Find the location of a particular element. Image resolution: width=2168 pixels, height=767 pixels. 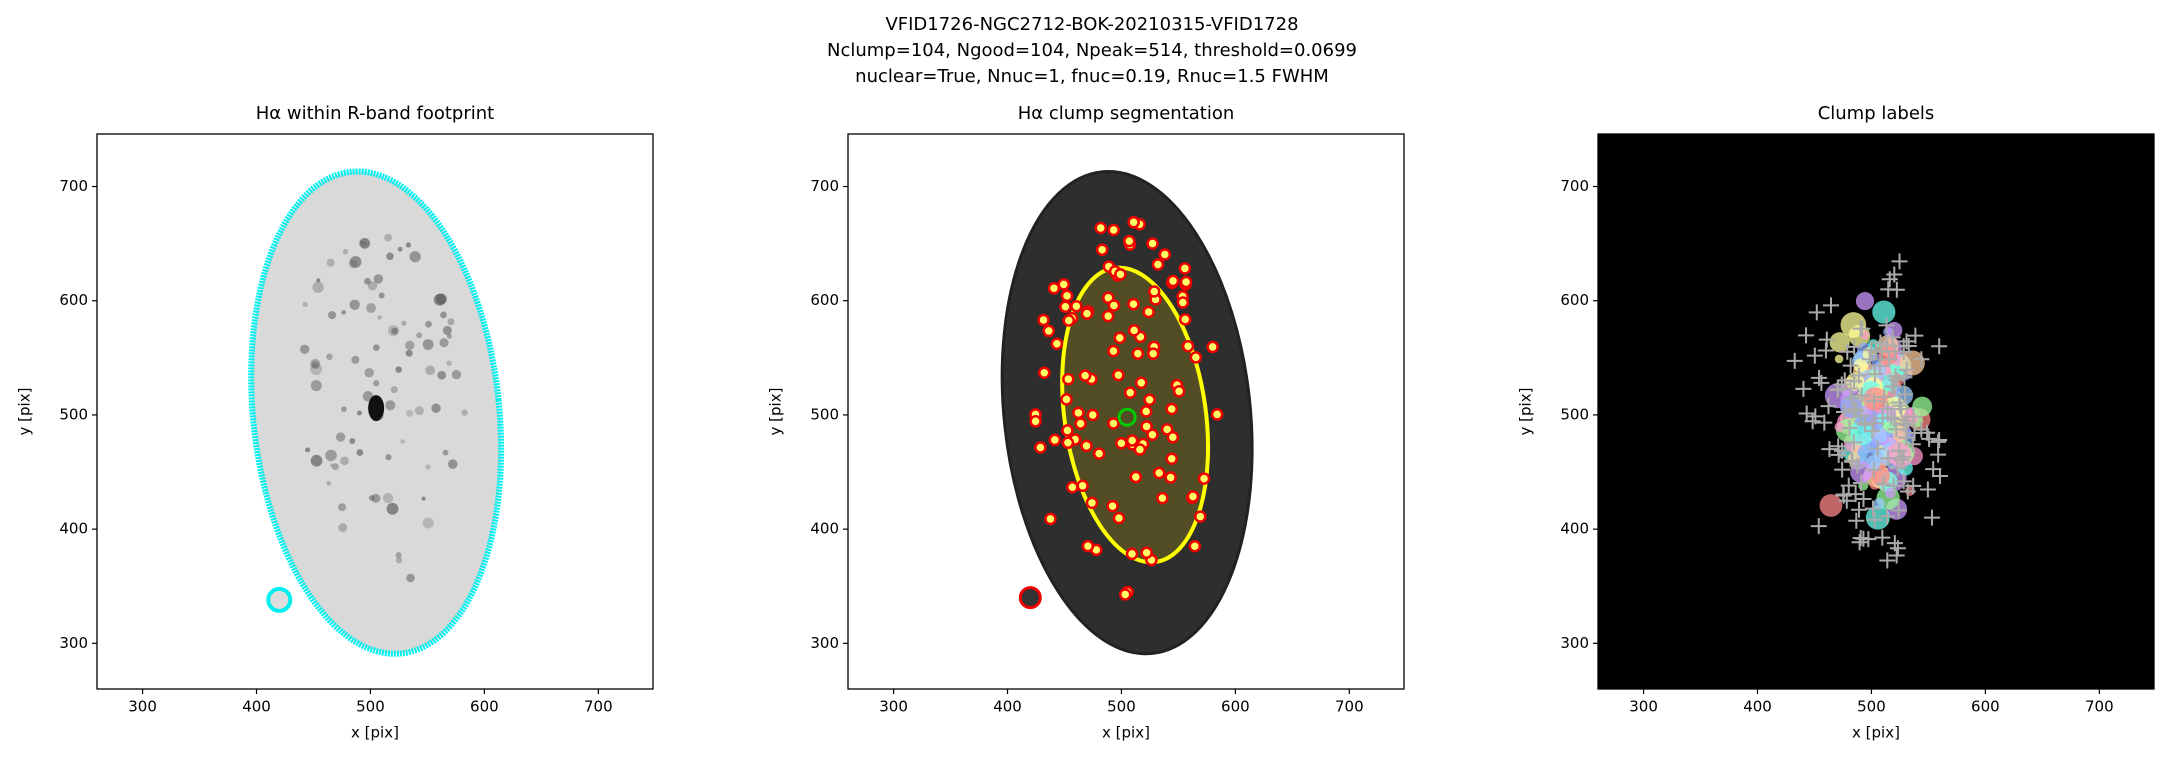

panel-title: Hα within R-band footprint is located at coordinates (375, 113).